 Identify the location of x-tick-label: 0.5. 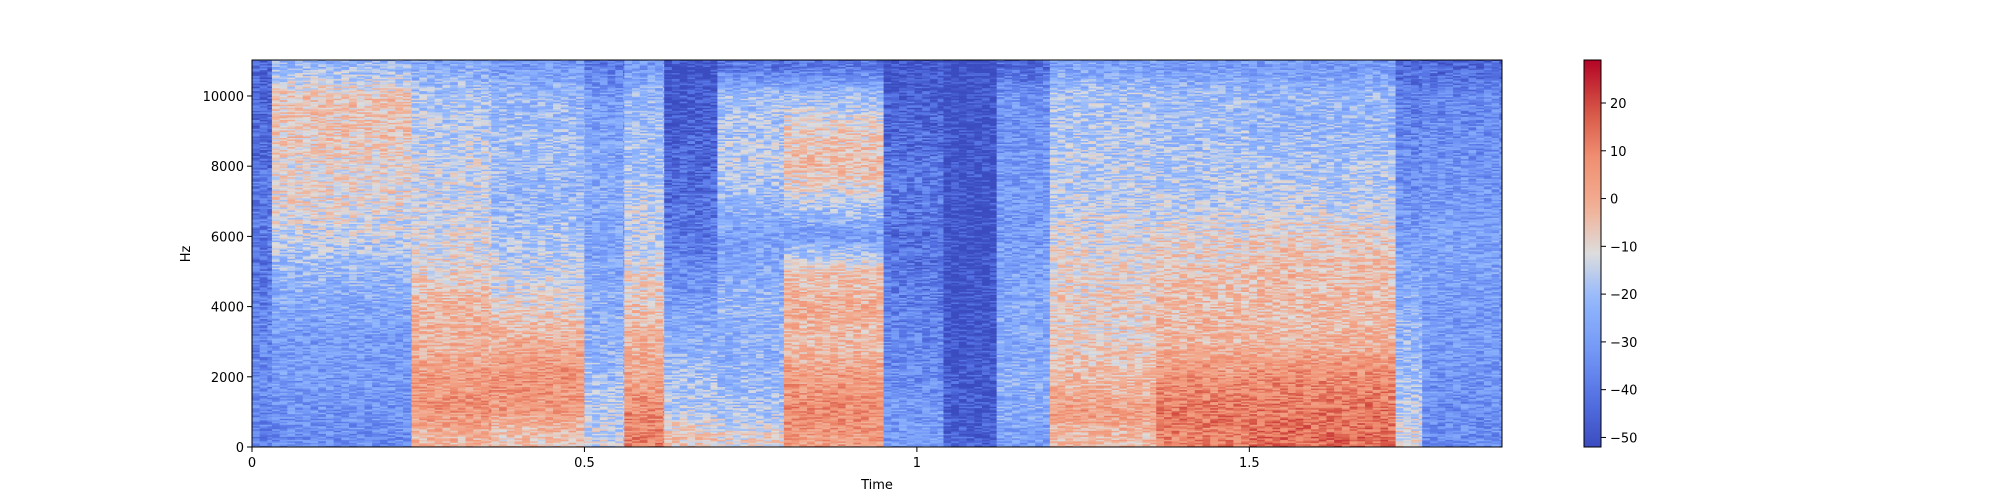
(584, 463).